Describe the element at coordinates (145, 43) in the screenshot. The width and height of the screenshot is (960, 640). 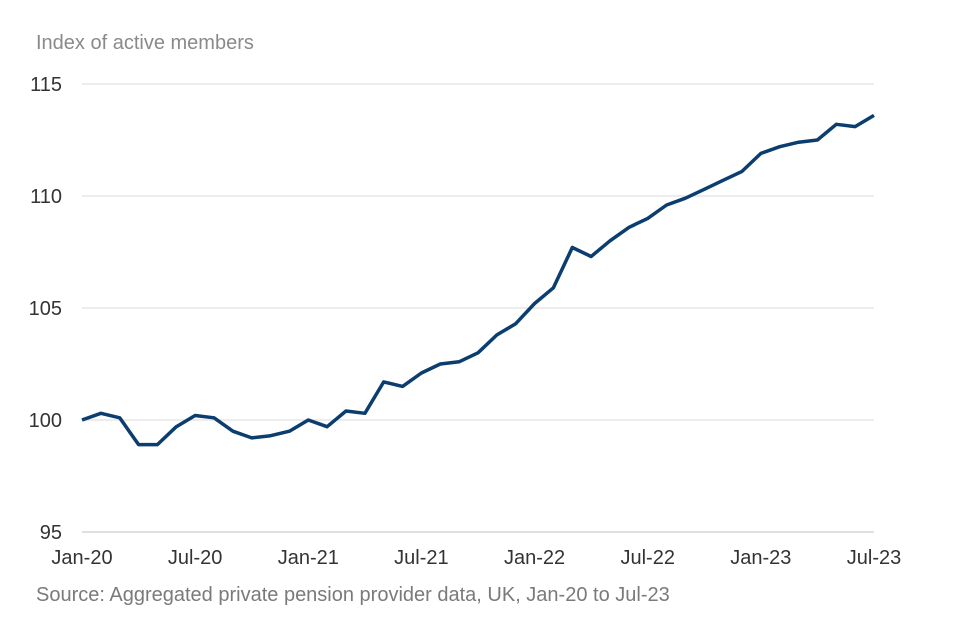
I see `y-axis-title: Index of active members` at that location.